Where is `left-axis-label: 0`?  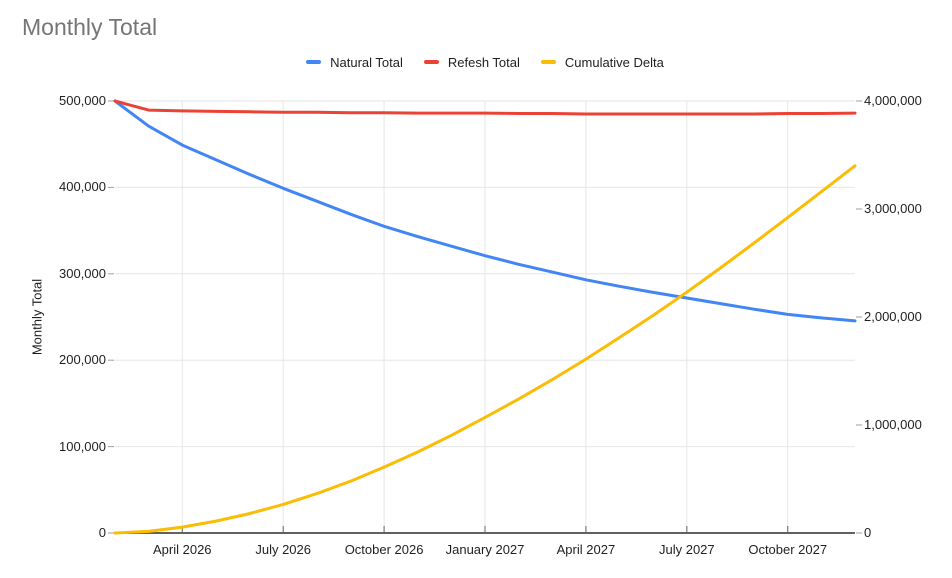
left-axis-label: 0 is located at coordinates (102, 532).